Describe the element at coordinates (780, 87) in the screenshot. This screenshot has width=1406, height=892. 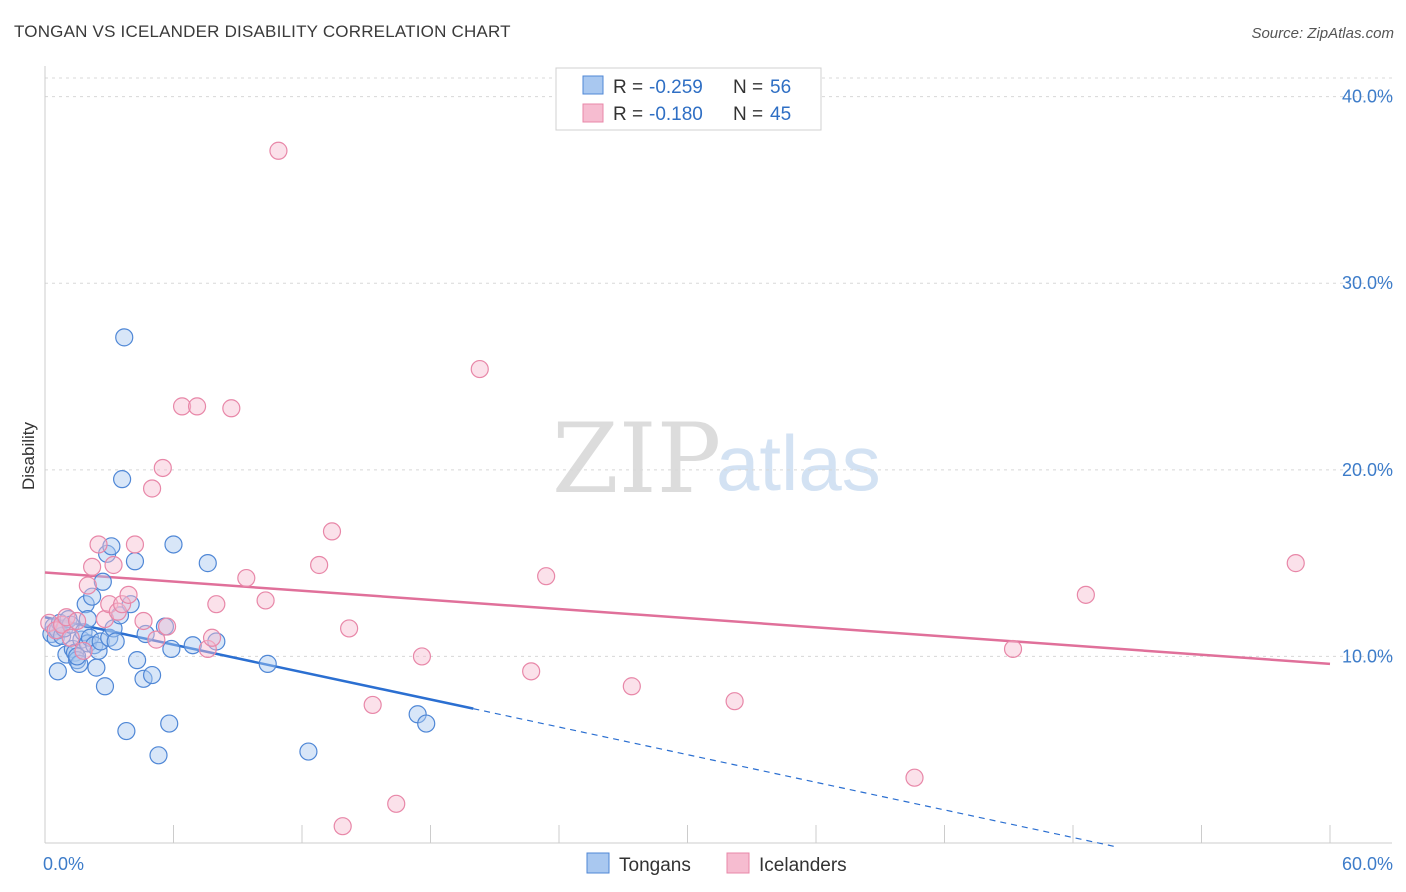
I see `legend-n-value: 56` at that location.